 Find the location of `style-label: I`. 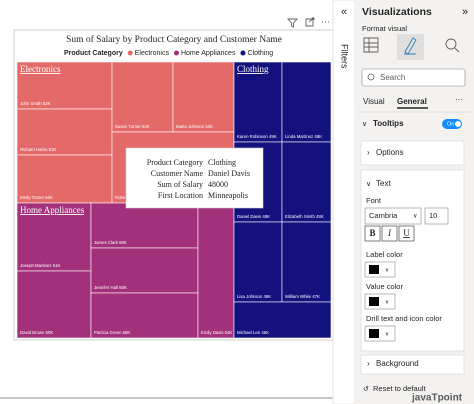

style-label: I is located at coordinates (389, 233).